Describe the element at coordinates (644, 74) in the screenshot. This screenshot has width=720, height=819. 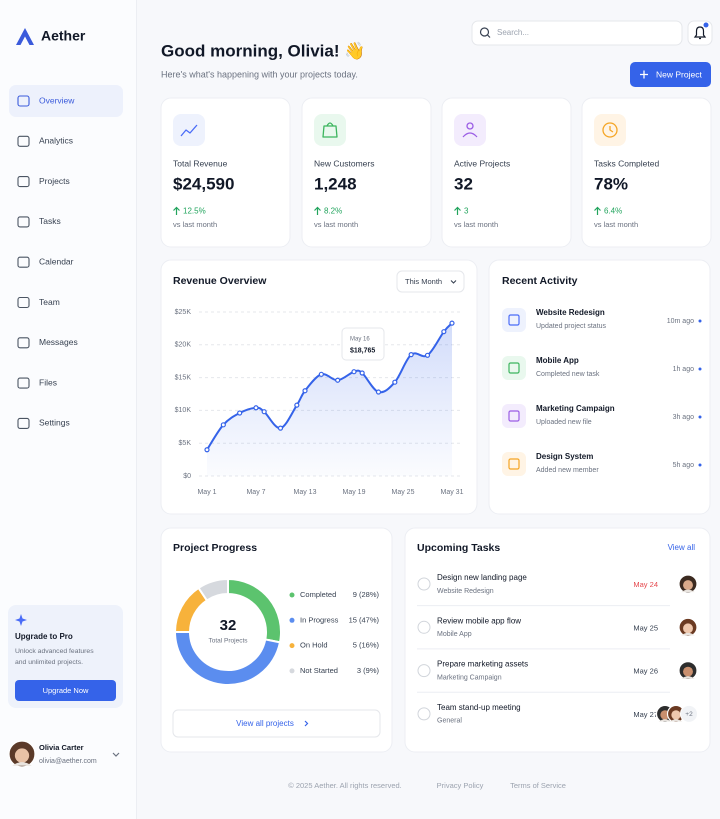
I see `plus-icon` at that location.